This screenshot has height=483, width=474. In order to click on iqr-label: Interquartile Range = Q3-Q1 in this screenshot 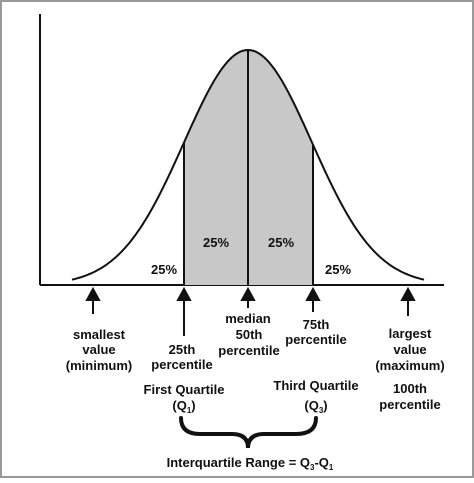, I will do `click(250, 463)`.